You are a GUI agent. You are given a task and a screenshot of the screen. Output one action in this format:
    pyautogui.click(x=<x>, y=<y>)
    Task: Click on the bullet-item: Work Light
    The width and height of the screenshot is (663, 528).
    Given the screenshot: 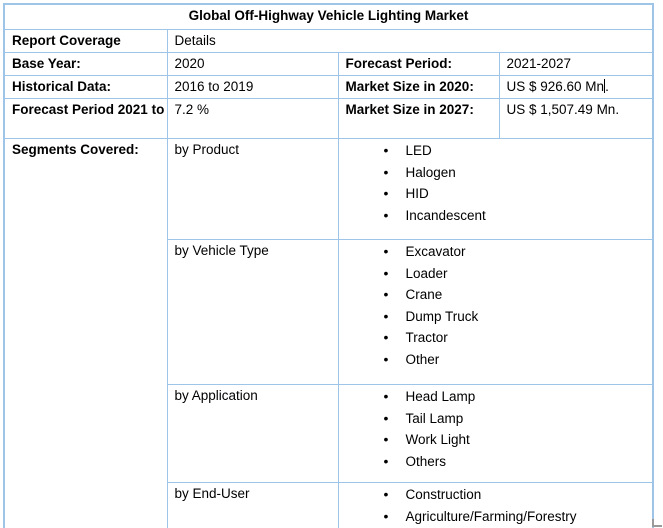 What is the action you would take?
    pyautogui.click(x=496, y=440)
    